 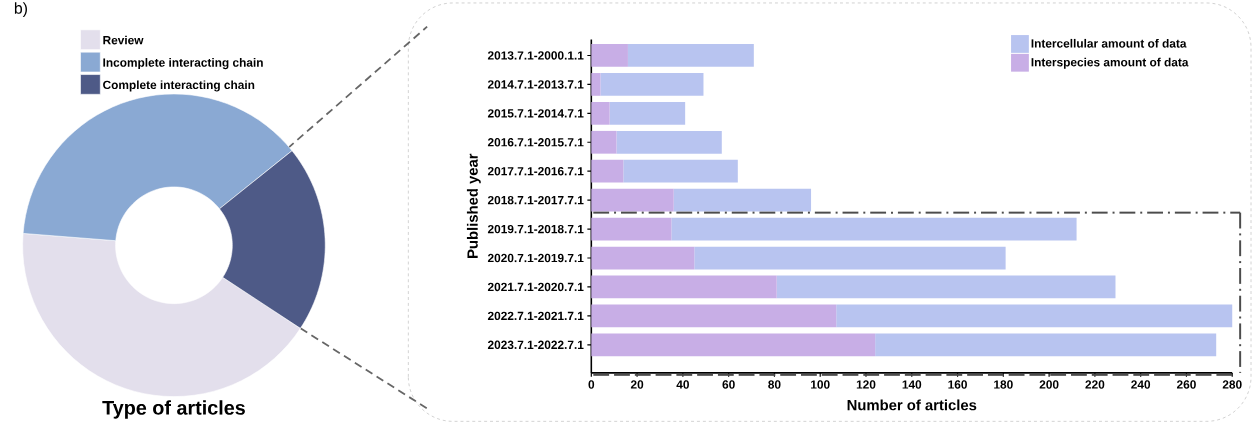 I want to click on x-tick-label: 80, so click(x=774, y=384).